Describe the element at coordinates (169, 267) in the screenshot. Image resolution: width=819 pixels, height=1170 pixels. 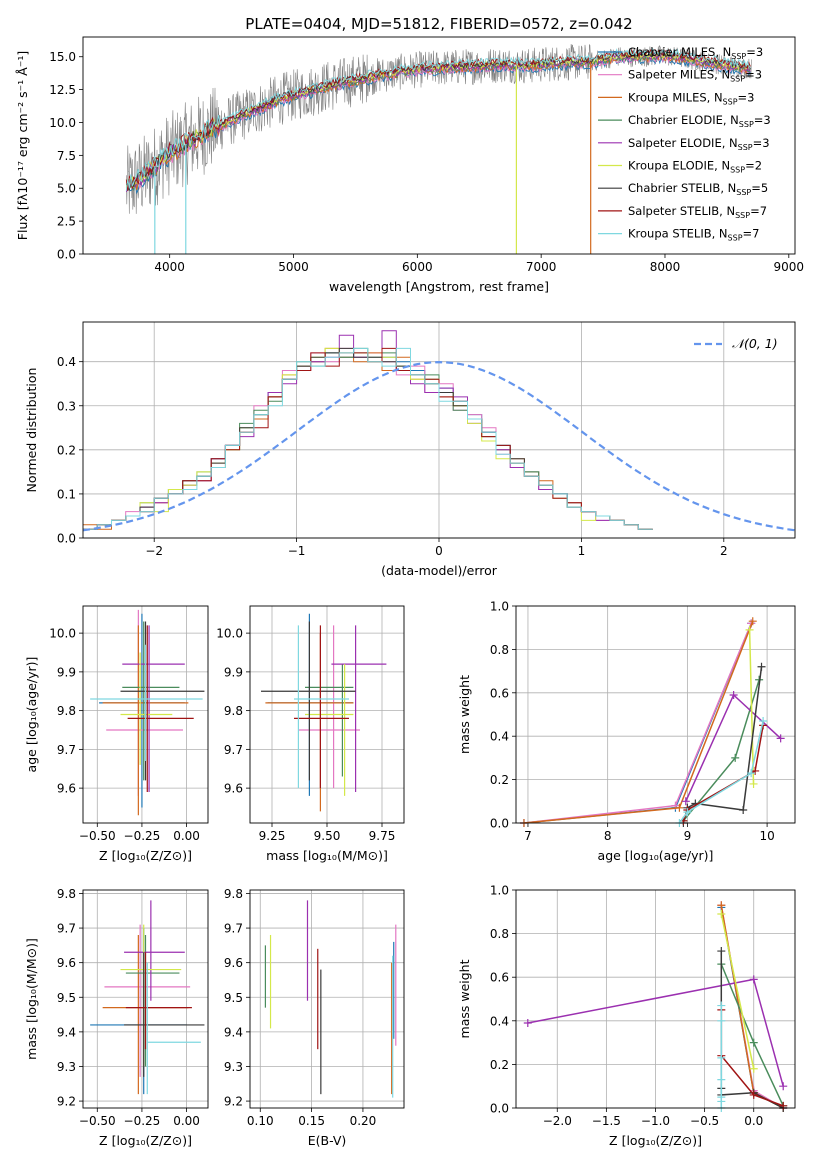
I see `x-tick-label: 4000` at that location.